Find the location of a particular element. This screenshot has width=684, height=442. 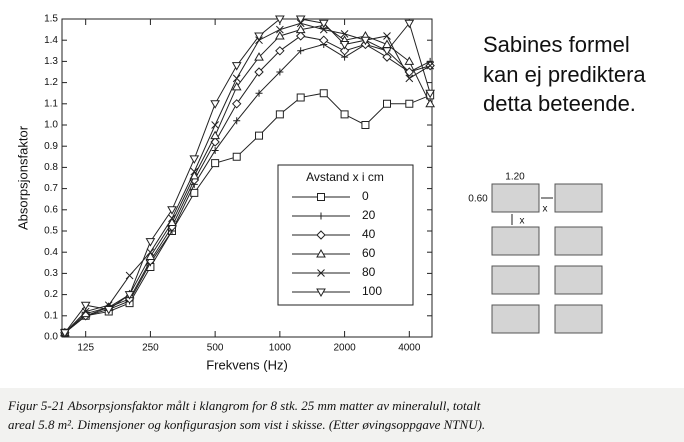

y-tick-label: 0.8 is located at coordinates (51, 167).